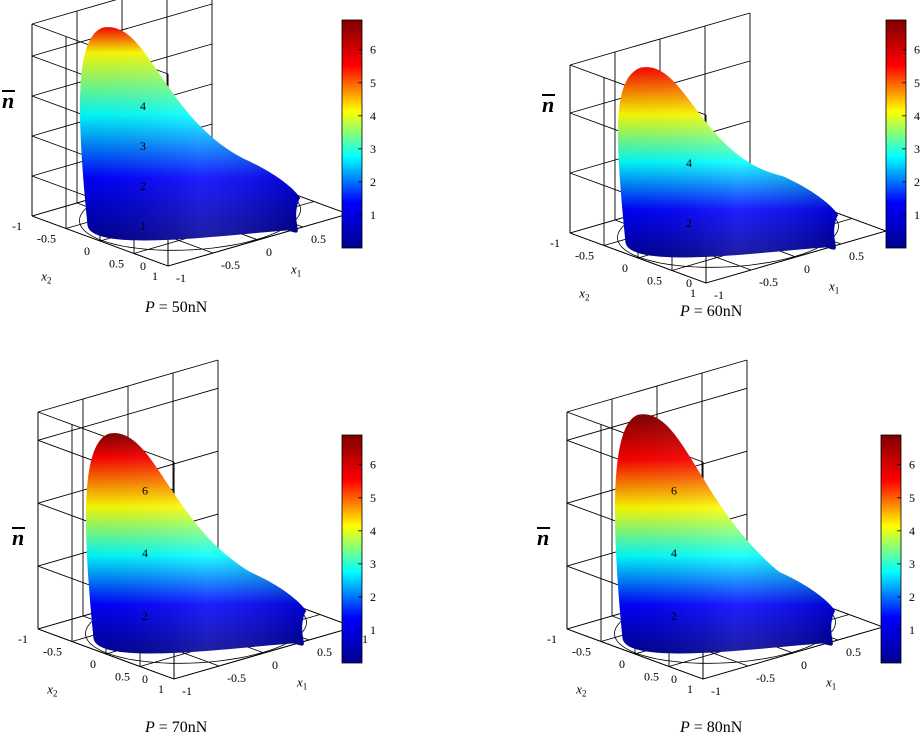  Describe the element at coordinates (143, 146) in the screenshot. I see `z-tick-label: 3` at that location.